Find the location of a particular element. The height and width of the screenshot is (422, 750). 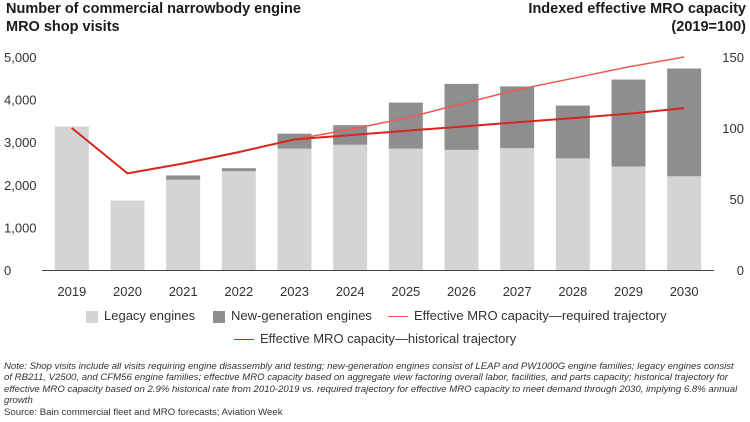

y-left-tick-label: 1,000 is located at coordinates (20, 227).